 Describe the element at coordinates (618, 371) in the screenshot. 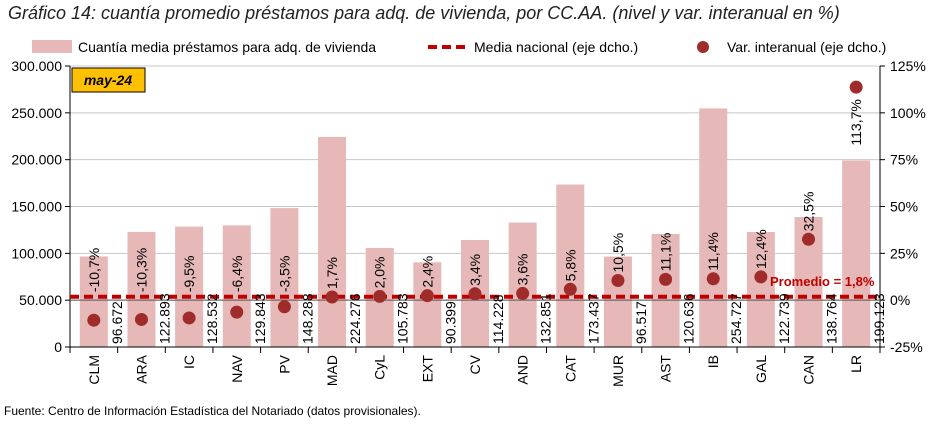

I see `x-tick-label: MUR` at that location.